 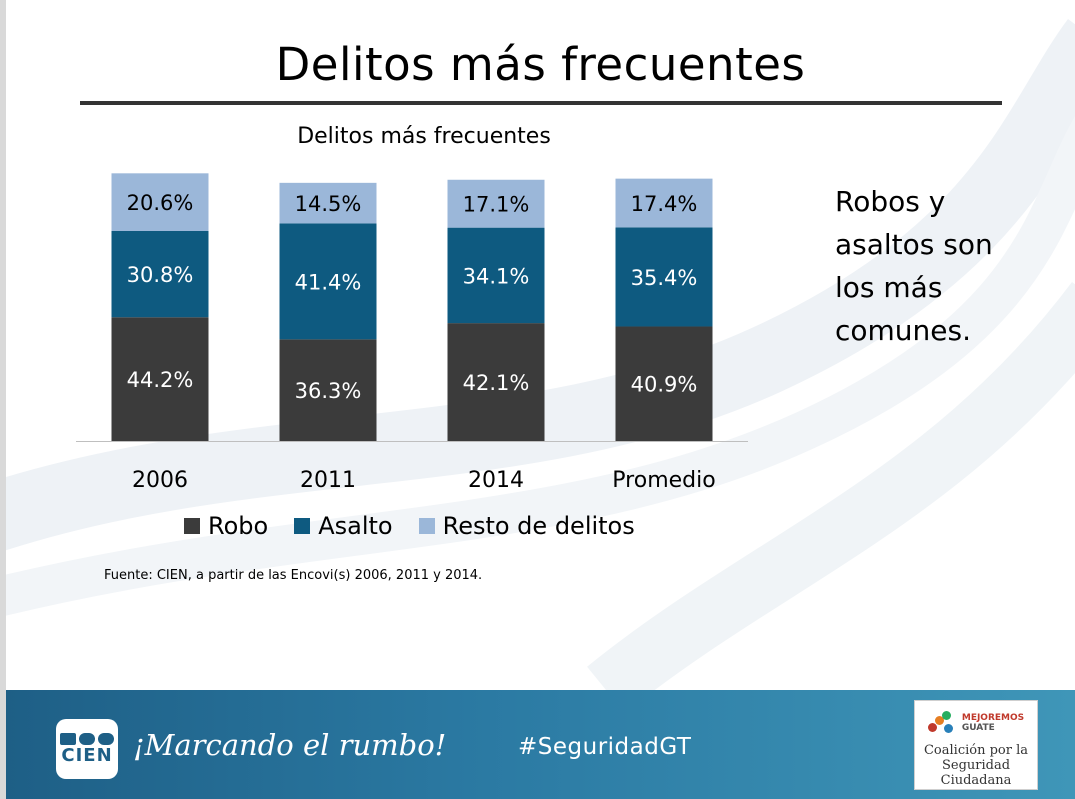 I want to click on cien-logo-text: CIEN, so click(x=87, y=755).